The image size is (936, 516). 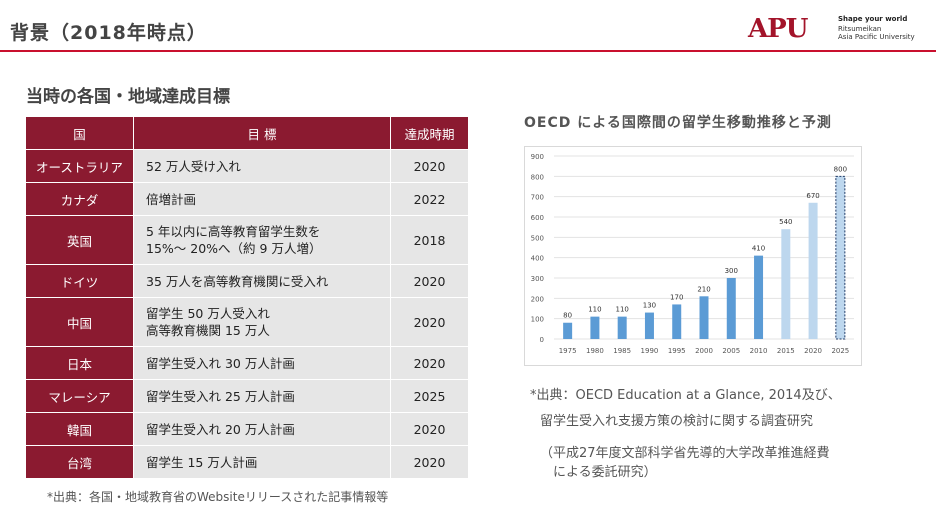 I want to click on target-line: 留学生 15 万人計画, so click(x=202, y=462).